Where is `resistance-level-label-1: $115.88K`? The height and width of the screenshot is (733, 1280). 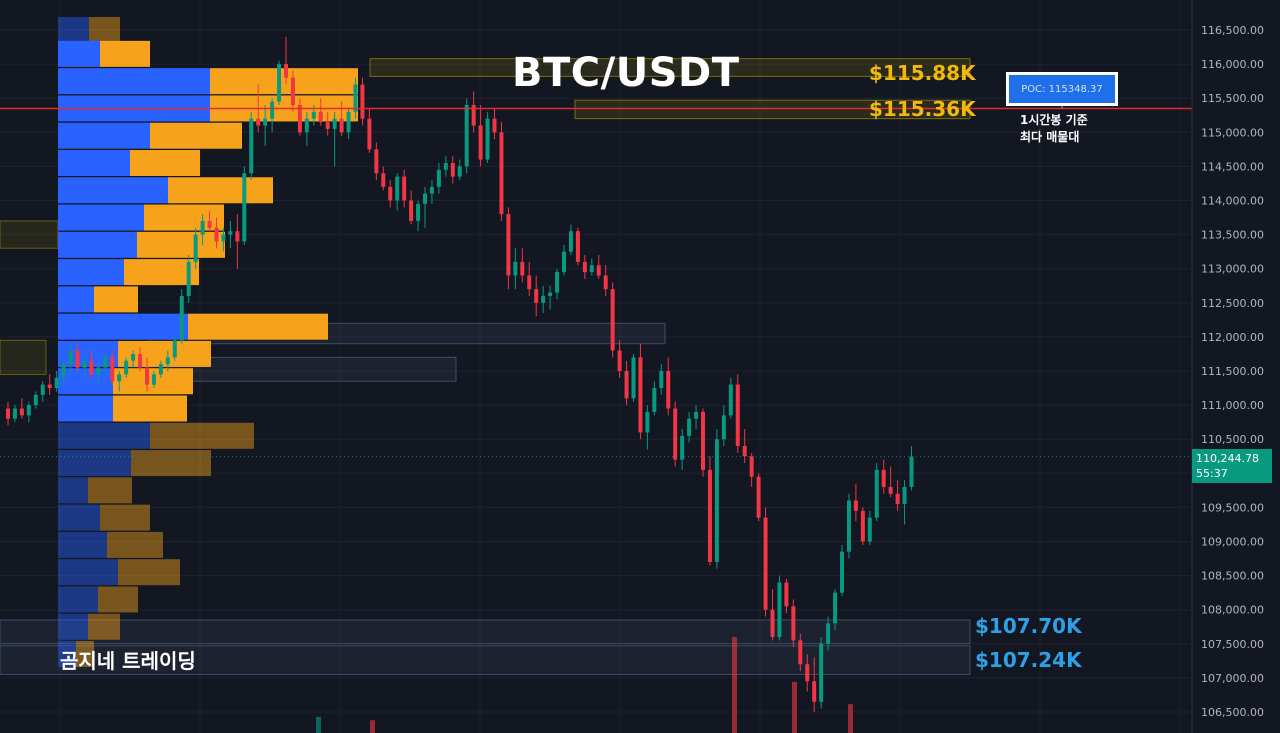
resistance-level-label-1: $115.88K is located at coordinates (922, 73).